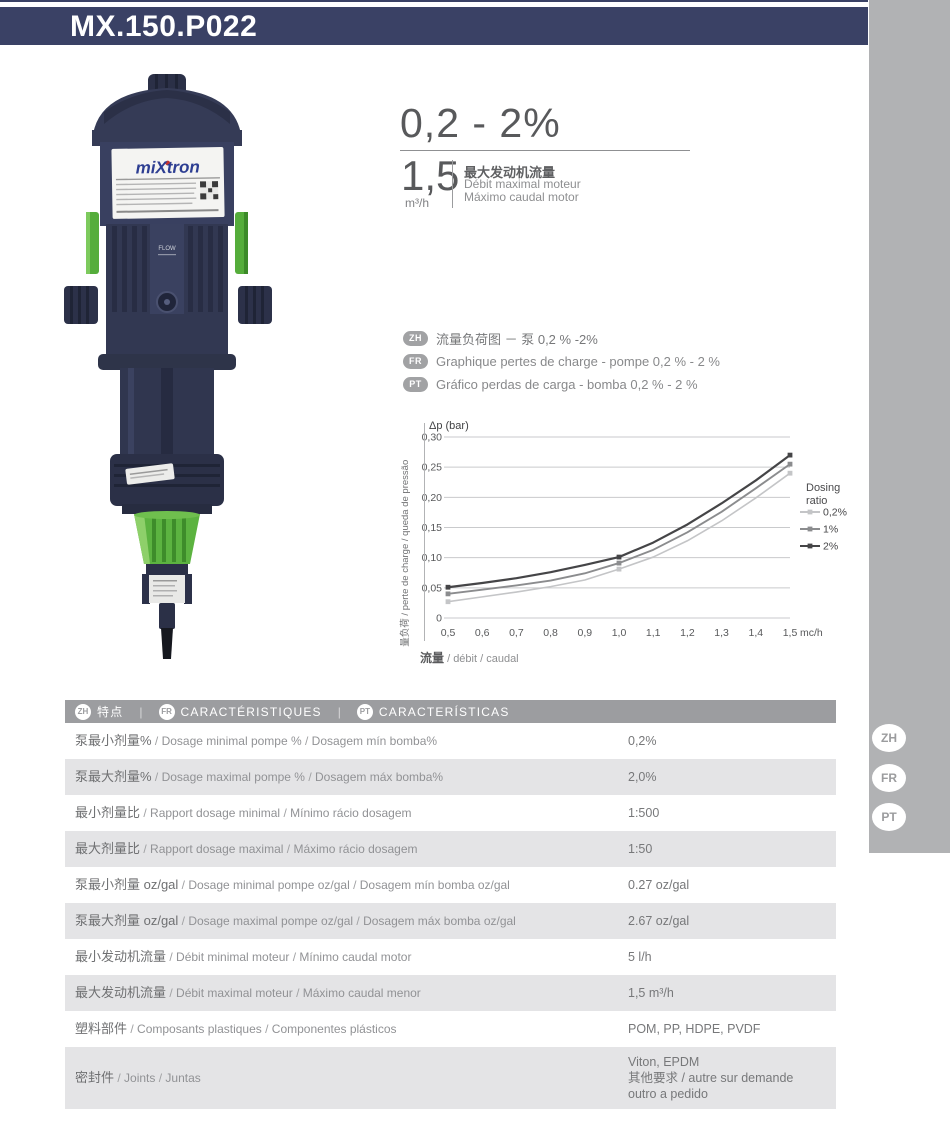  What do you see at coordinates (209, 190) in the screenshot?
I see `qr-code-icon` at bounding box center [209, 190].